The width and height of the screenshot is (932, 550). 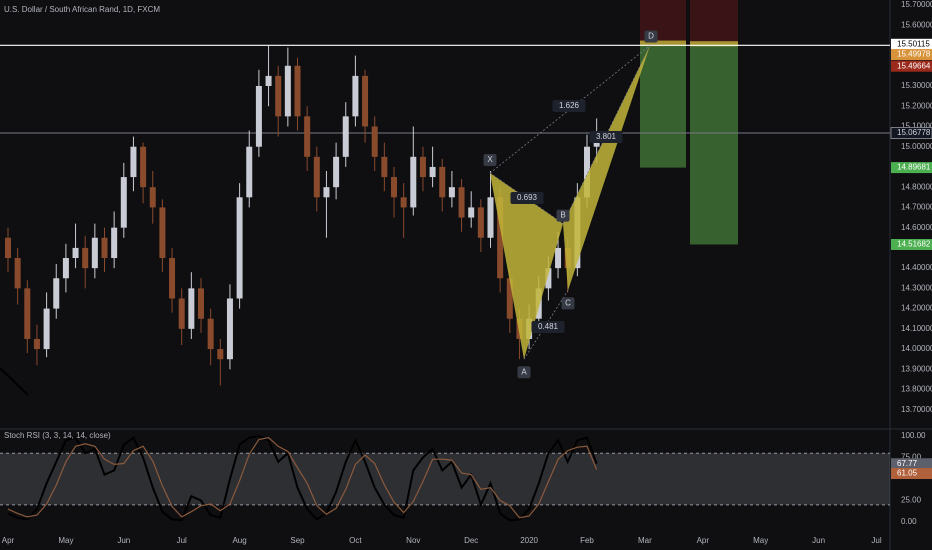 I want to click on pattern-point-label: A, so click(x=524, y=371).